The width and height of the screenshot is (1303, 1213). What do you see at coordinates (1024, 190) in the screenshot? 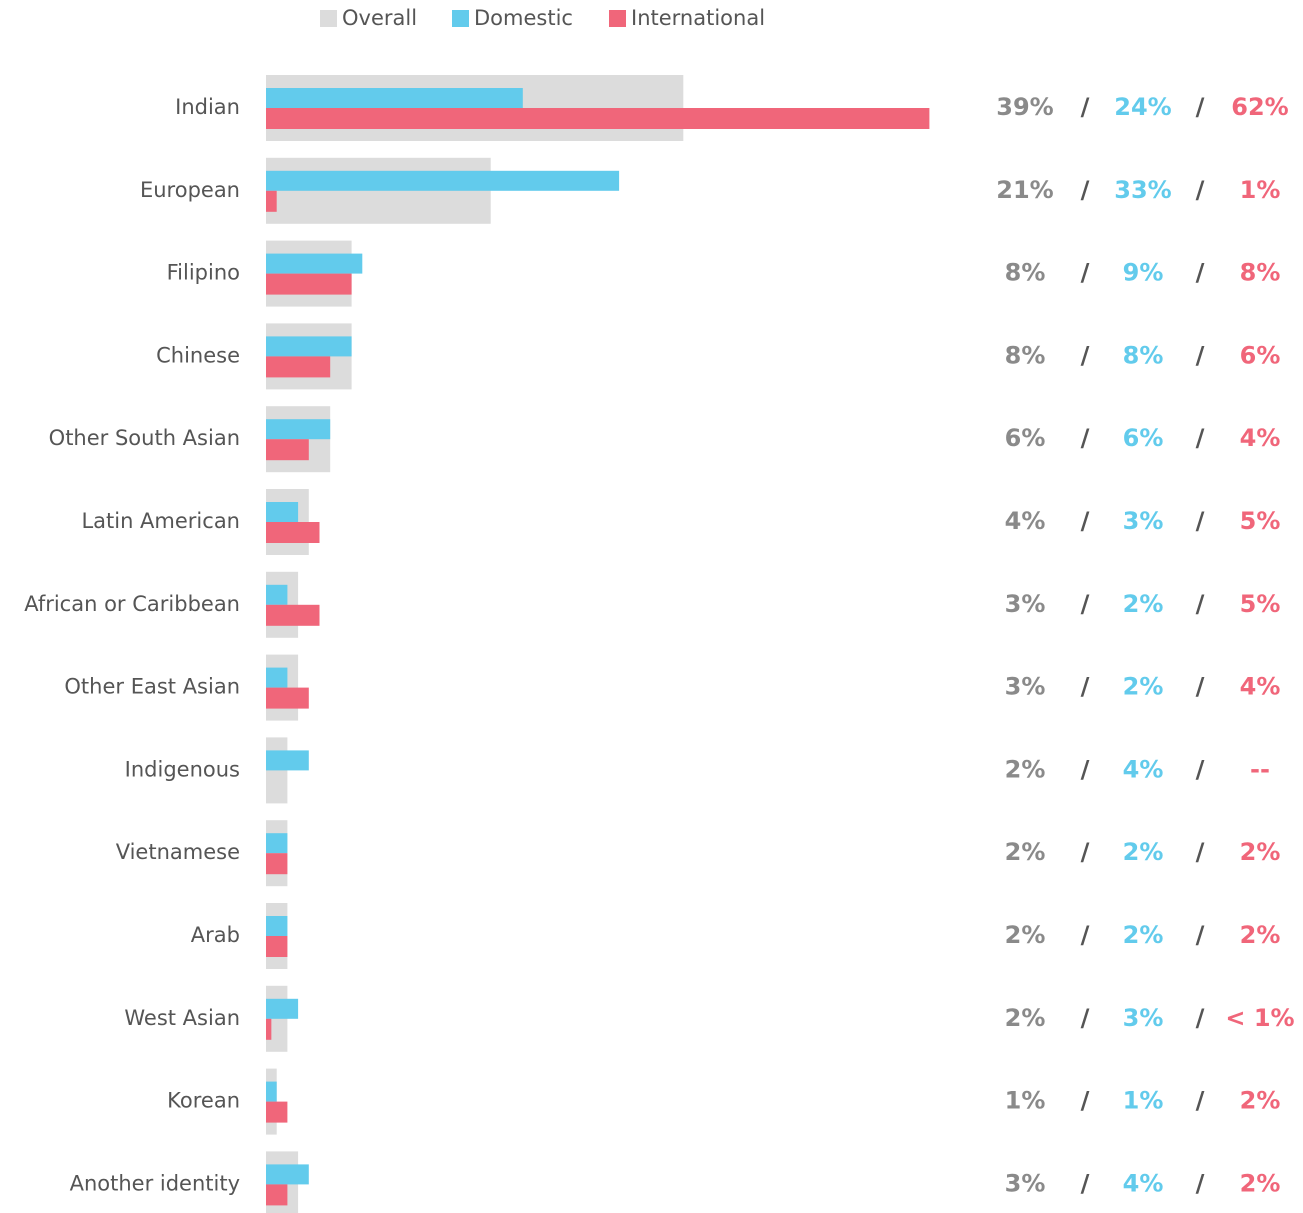
I see `value-label: 21%` at bounding box center [1024, 190].